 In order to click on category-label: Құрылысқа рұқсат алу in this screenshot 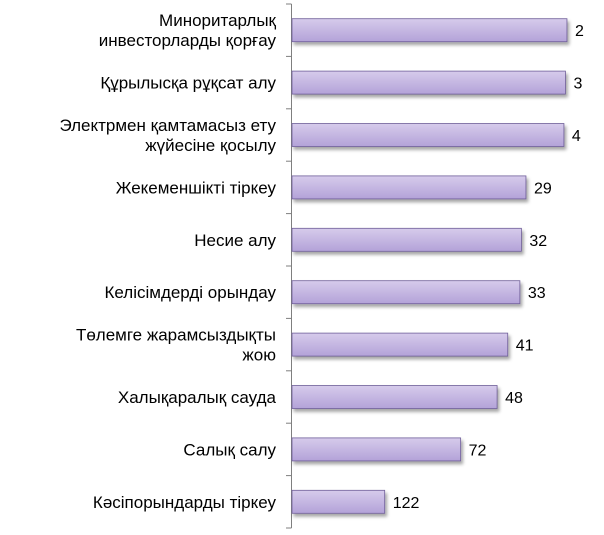, I will do `click(188, 83)`.